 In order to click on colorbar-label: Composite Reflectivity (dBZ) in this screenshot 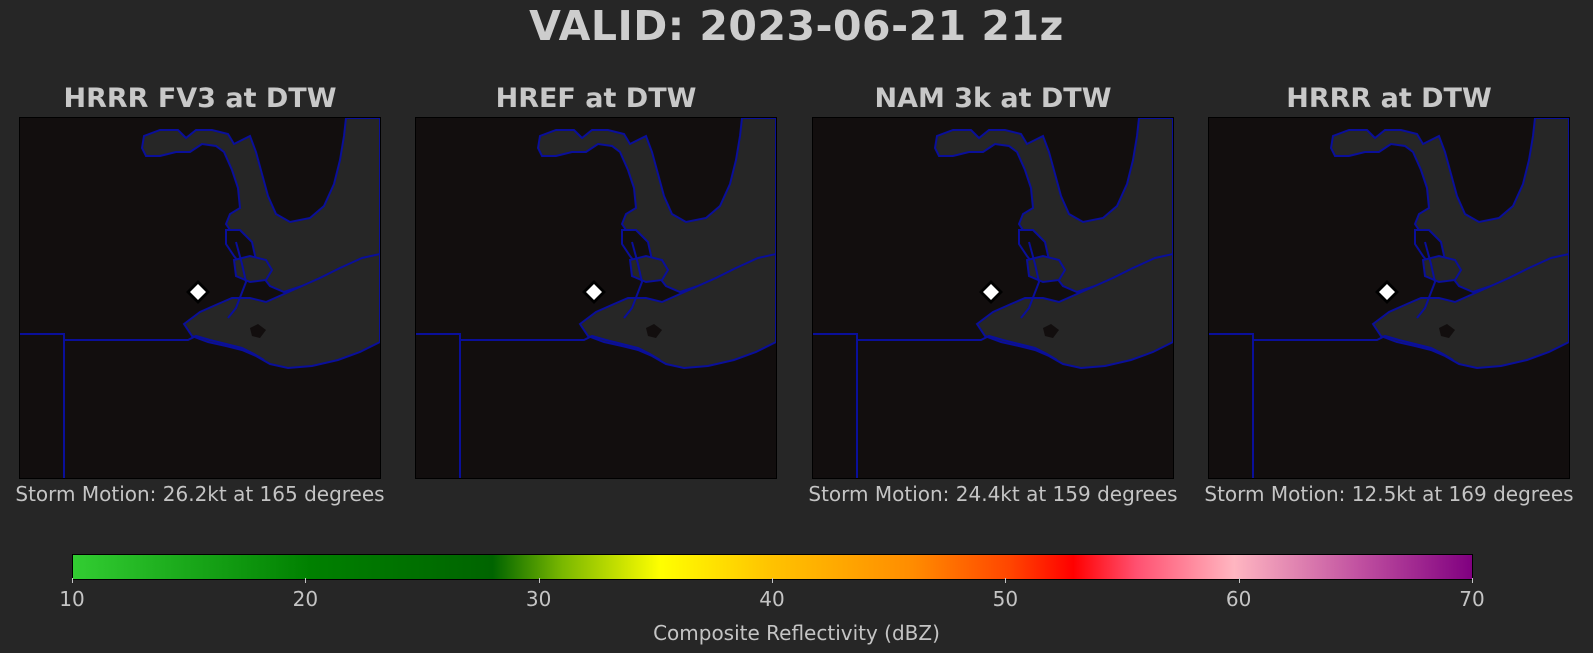, I will do `click(796, 633)`.